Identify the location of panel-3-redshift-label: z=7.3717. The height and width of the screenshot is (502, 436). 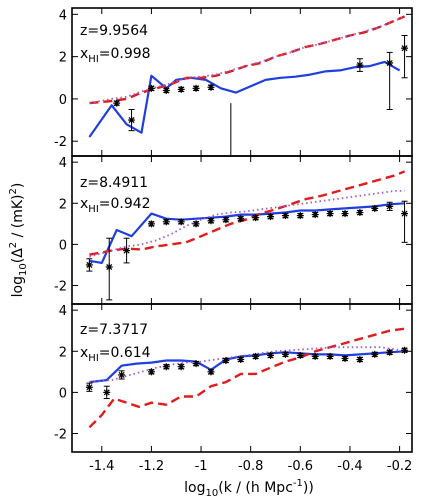
(114, 330).